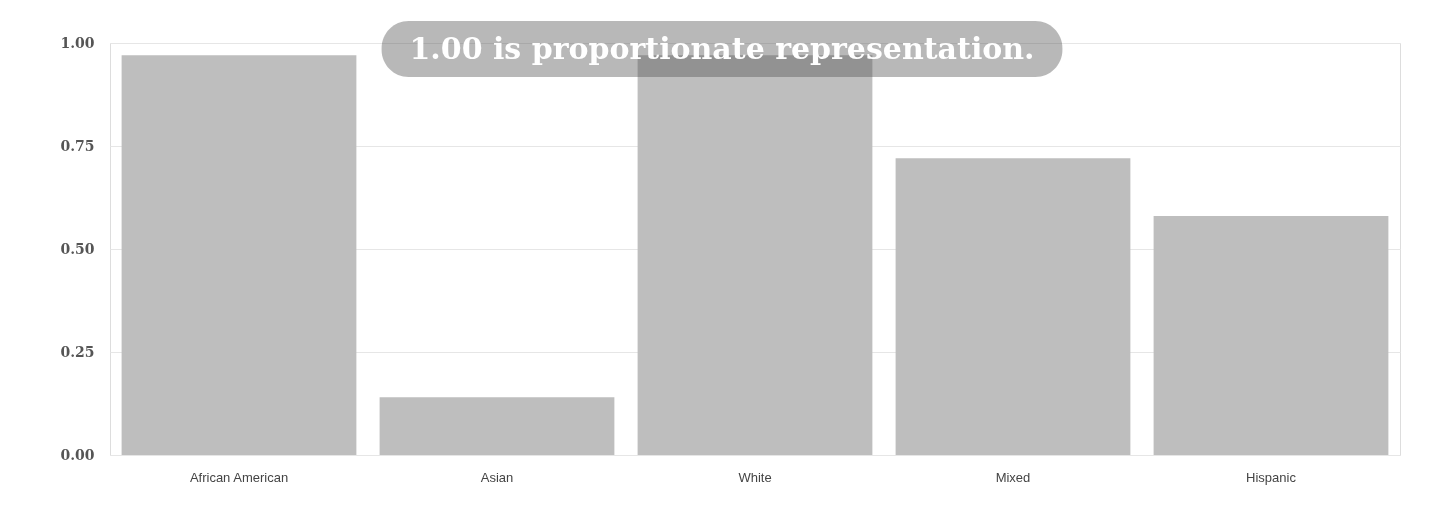  What do you see at coordinates (77, 248) in the screenshot?
I see `y-tick-label: 0.50` at bounding box center [77, 248].